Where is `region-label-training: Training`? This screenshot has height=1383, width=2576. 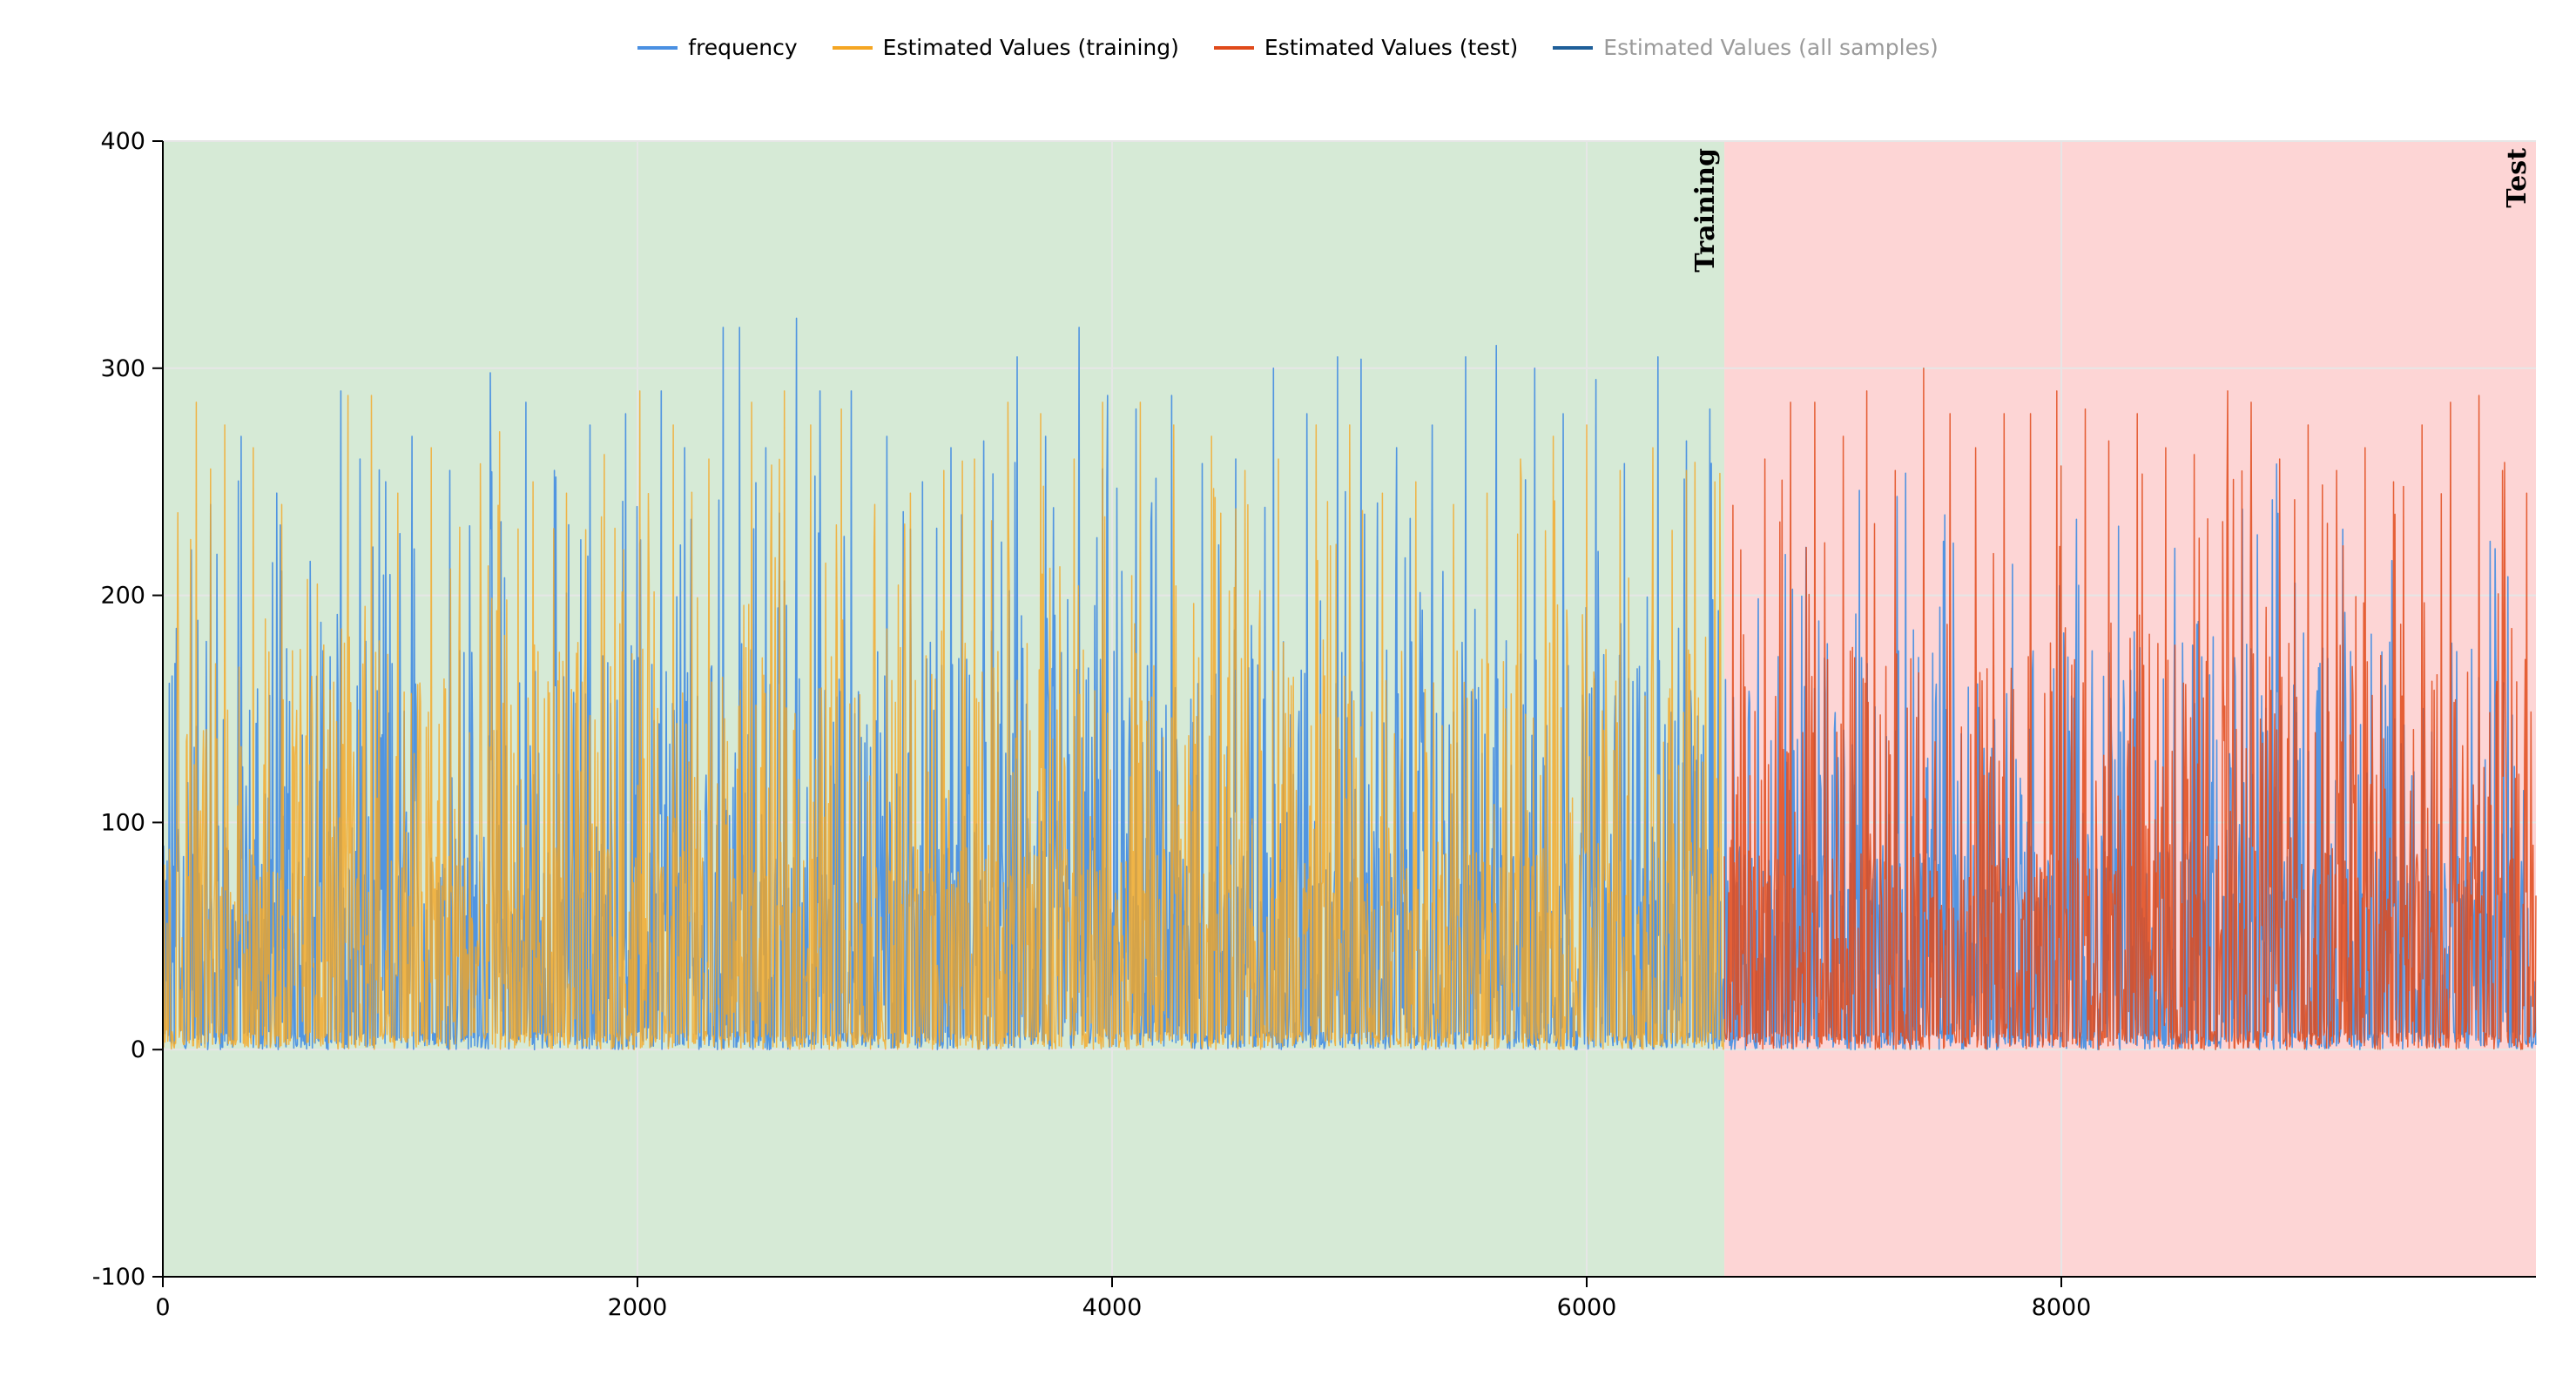 region-label-training: Training is located at coordinates (1705, 210).